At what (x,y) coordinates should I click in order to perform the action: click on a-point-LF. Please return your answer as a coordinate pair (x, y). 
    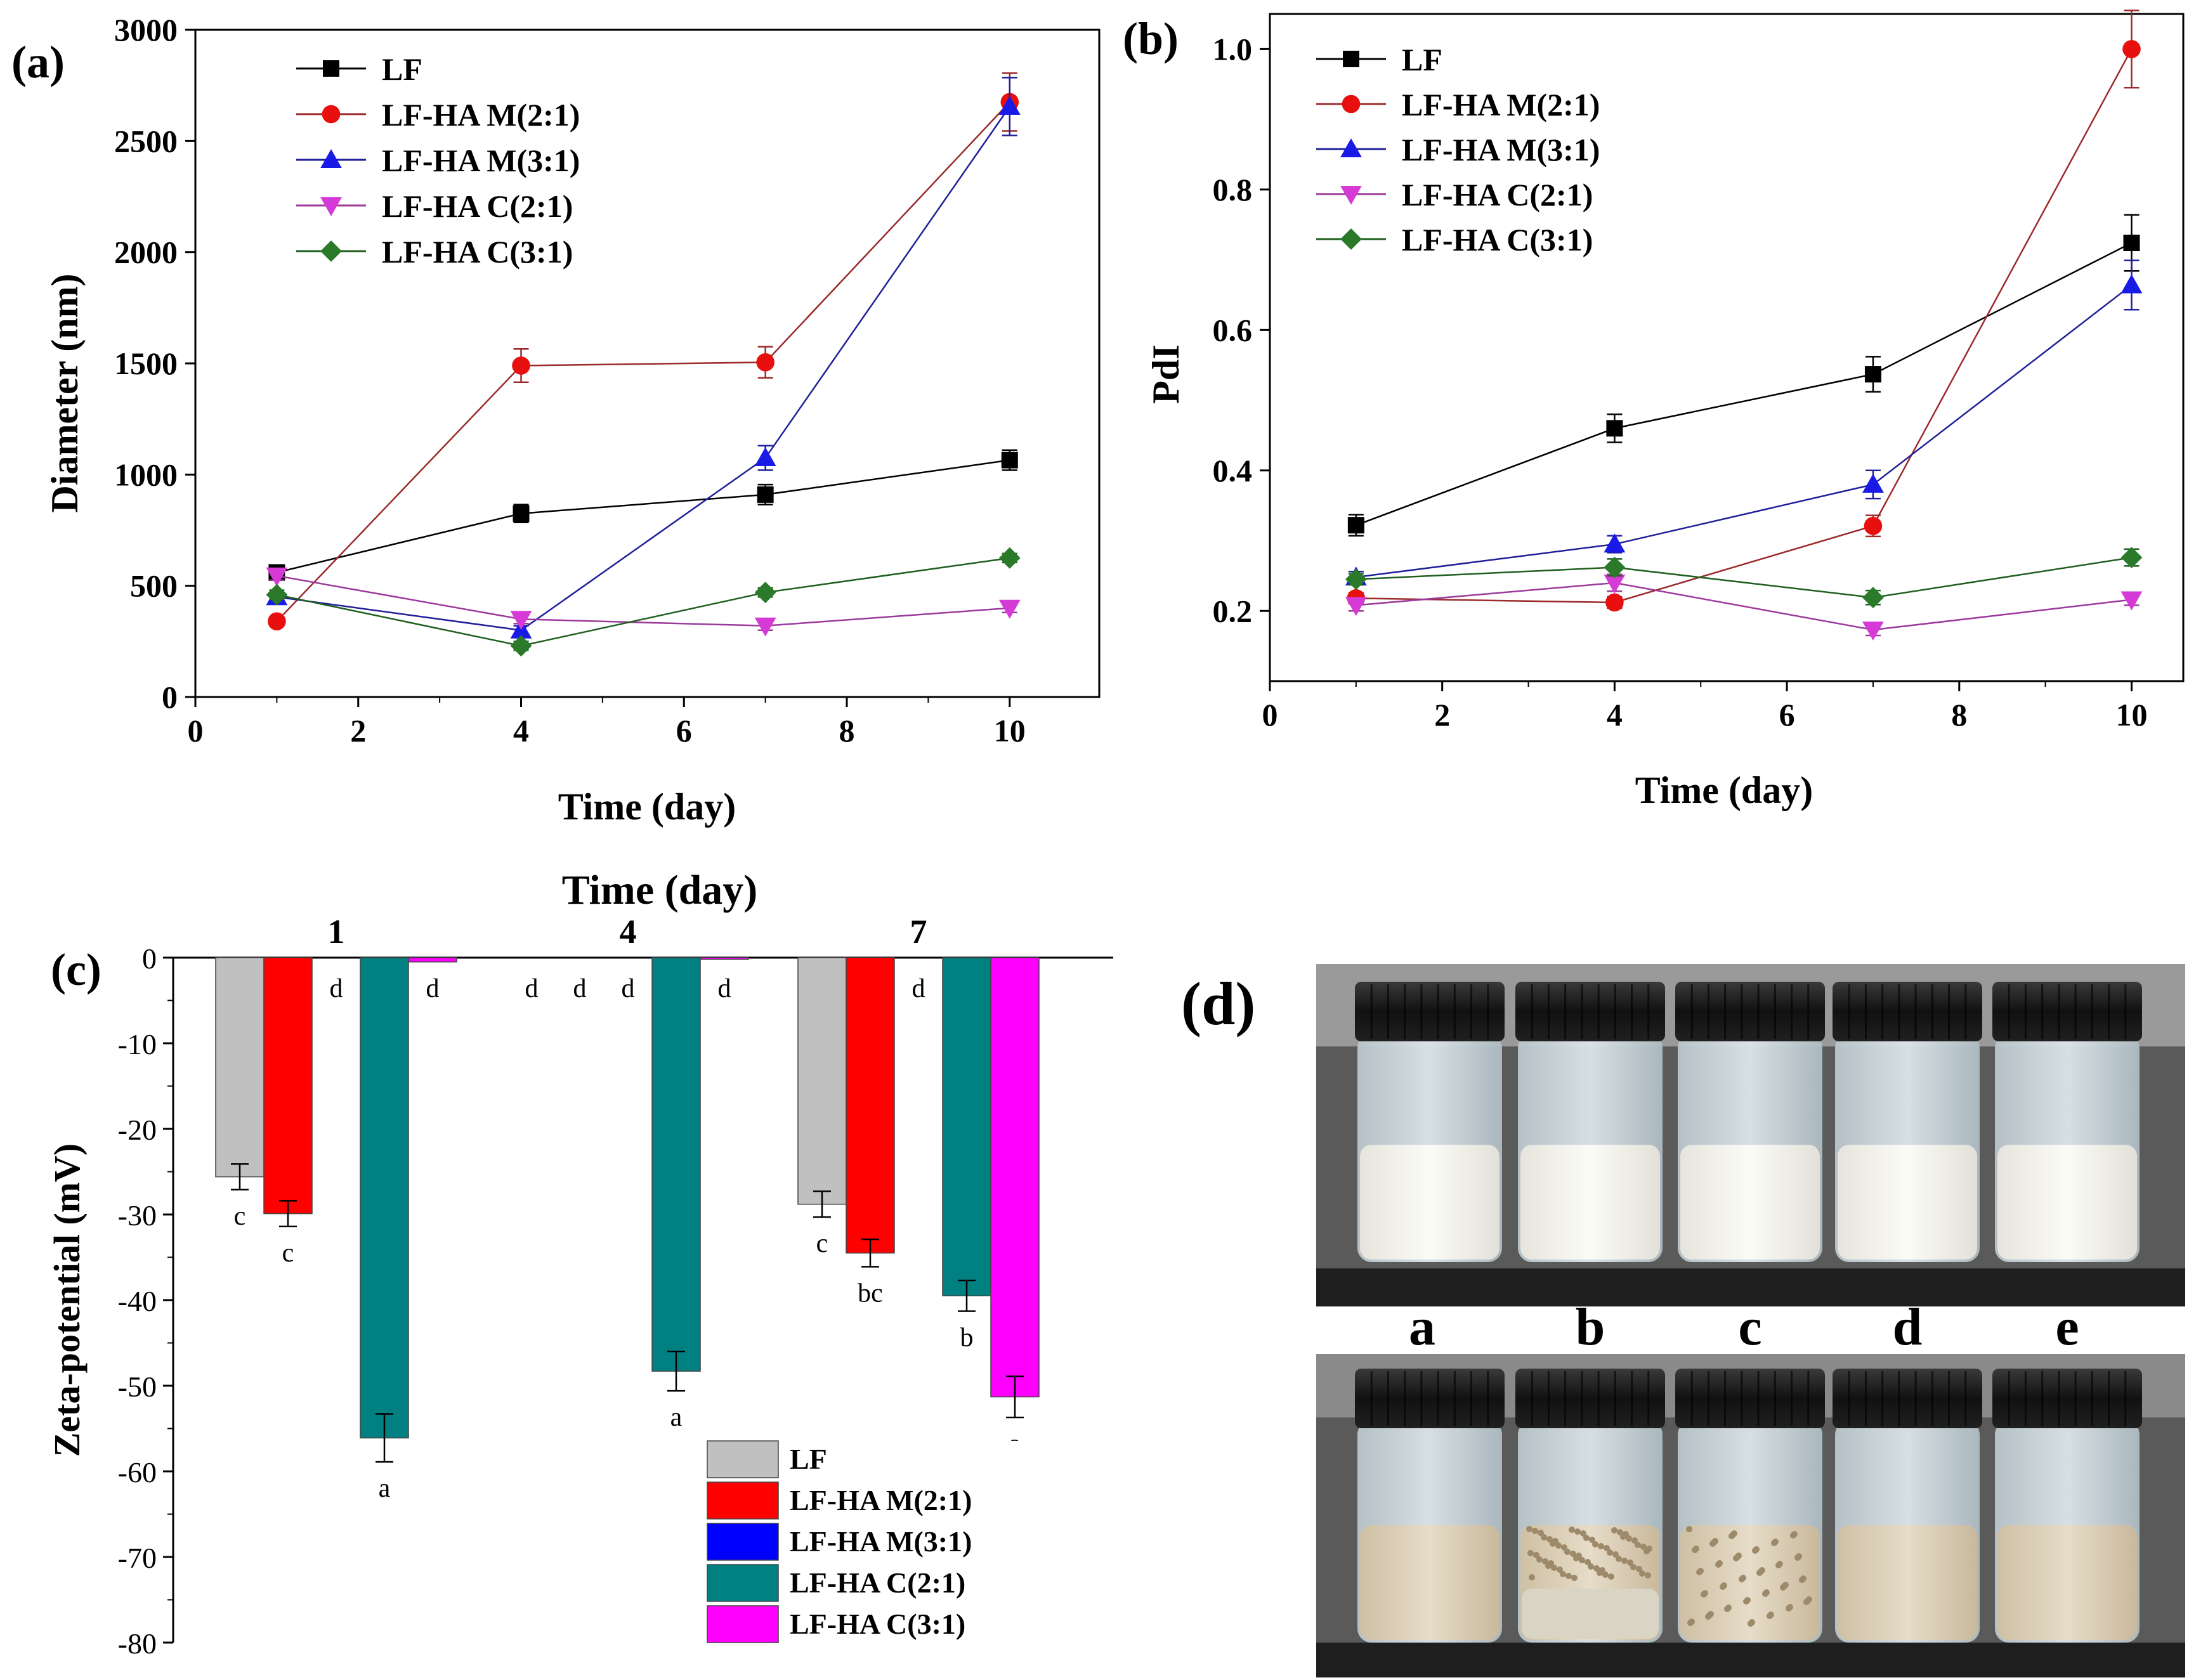
    Looking at the image, I should click on (766, 494).